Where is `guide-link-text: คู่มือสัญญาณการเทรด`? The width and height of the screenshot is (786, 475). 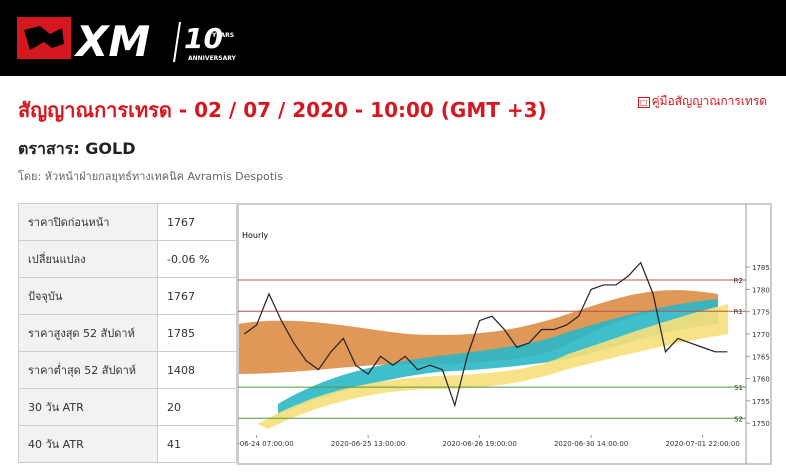 guide-link-text: คู่มือสัญญาณการเทรด is located at coordinates (709, 101).